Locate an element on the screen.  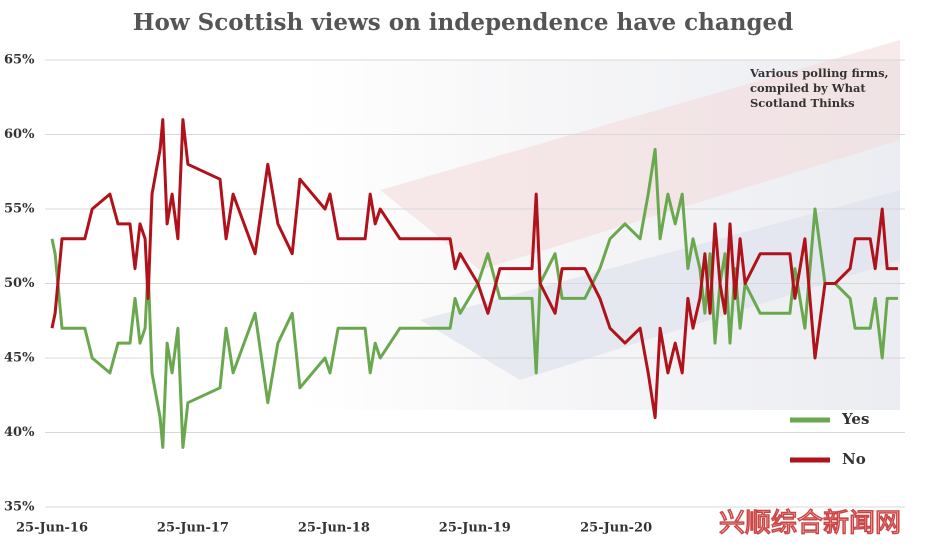
x-tick-label: 25-Jun-19 is located at coordinates (475, 528).